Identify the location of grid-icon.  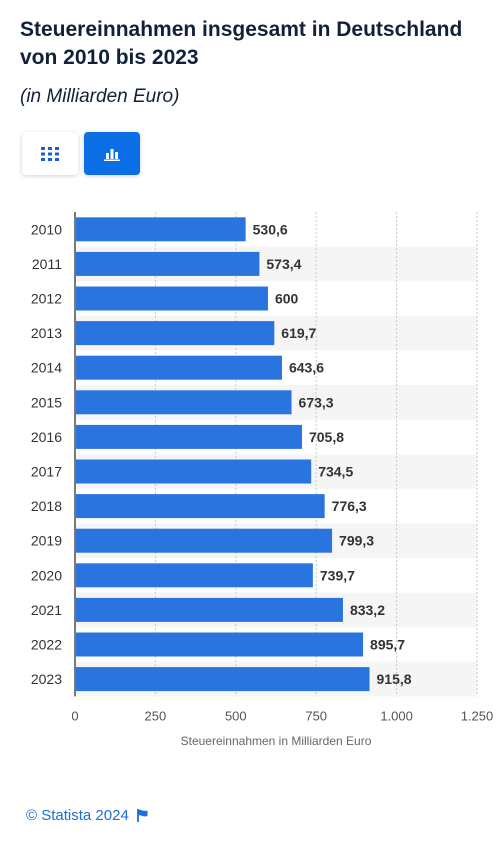
(50, 153).